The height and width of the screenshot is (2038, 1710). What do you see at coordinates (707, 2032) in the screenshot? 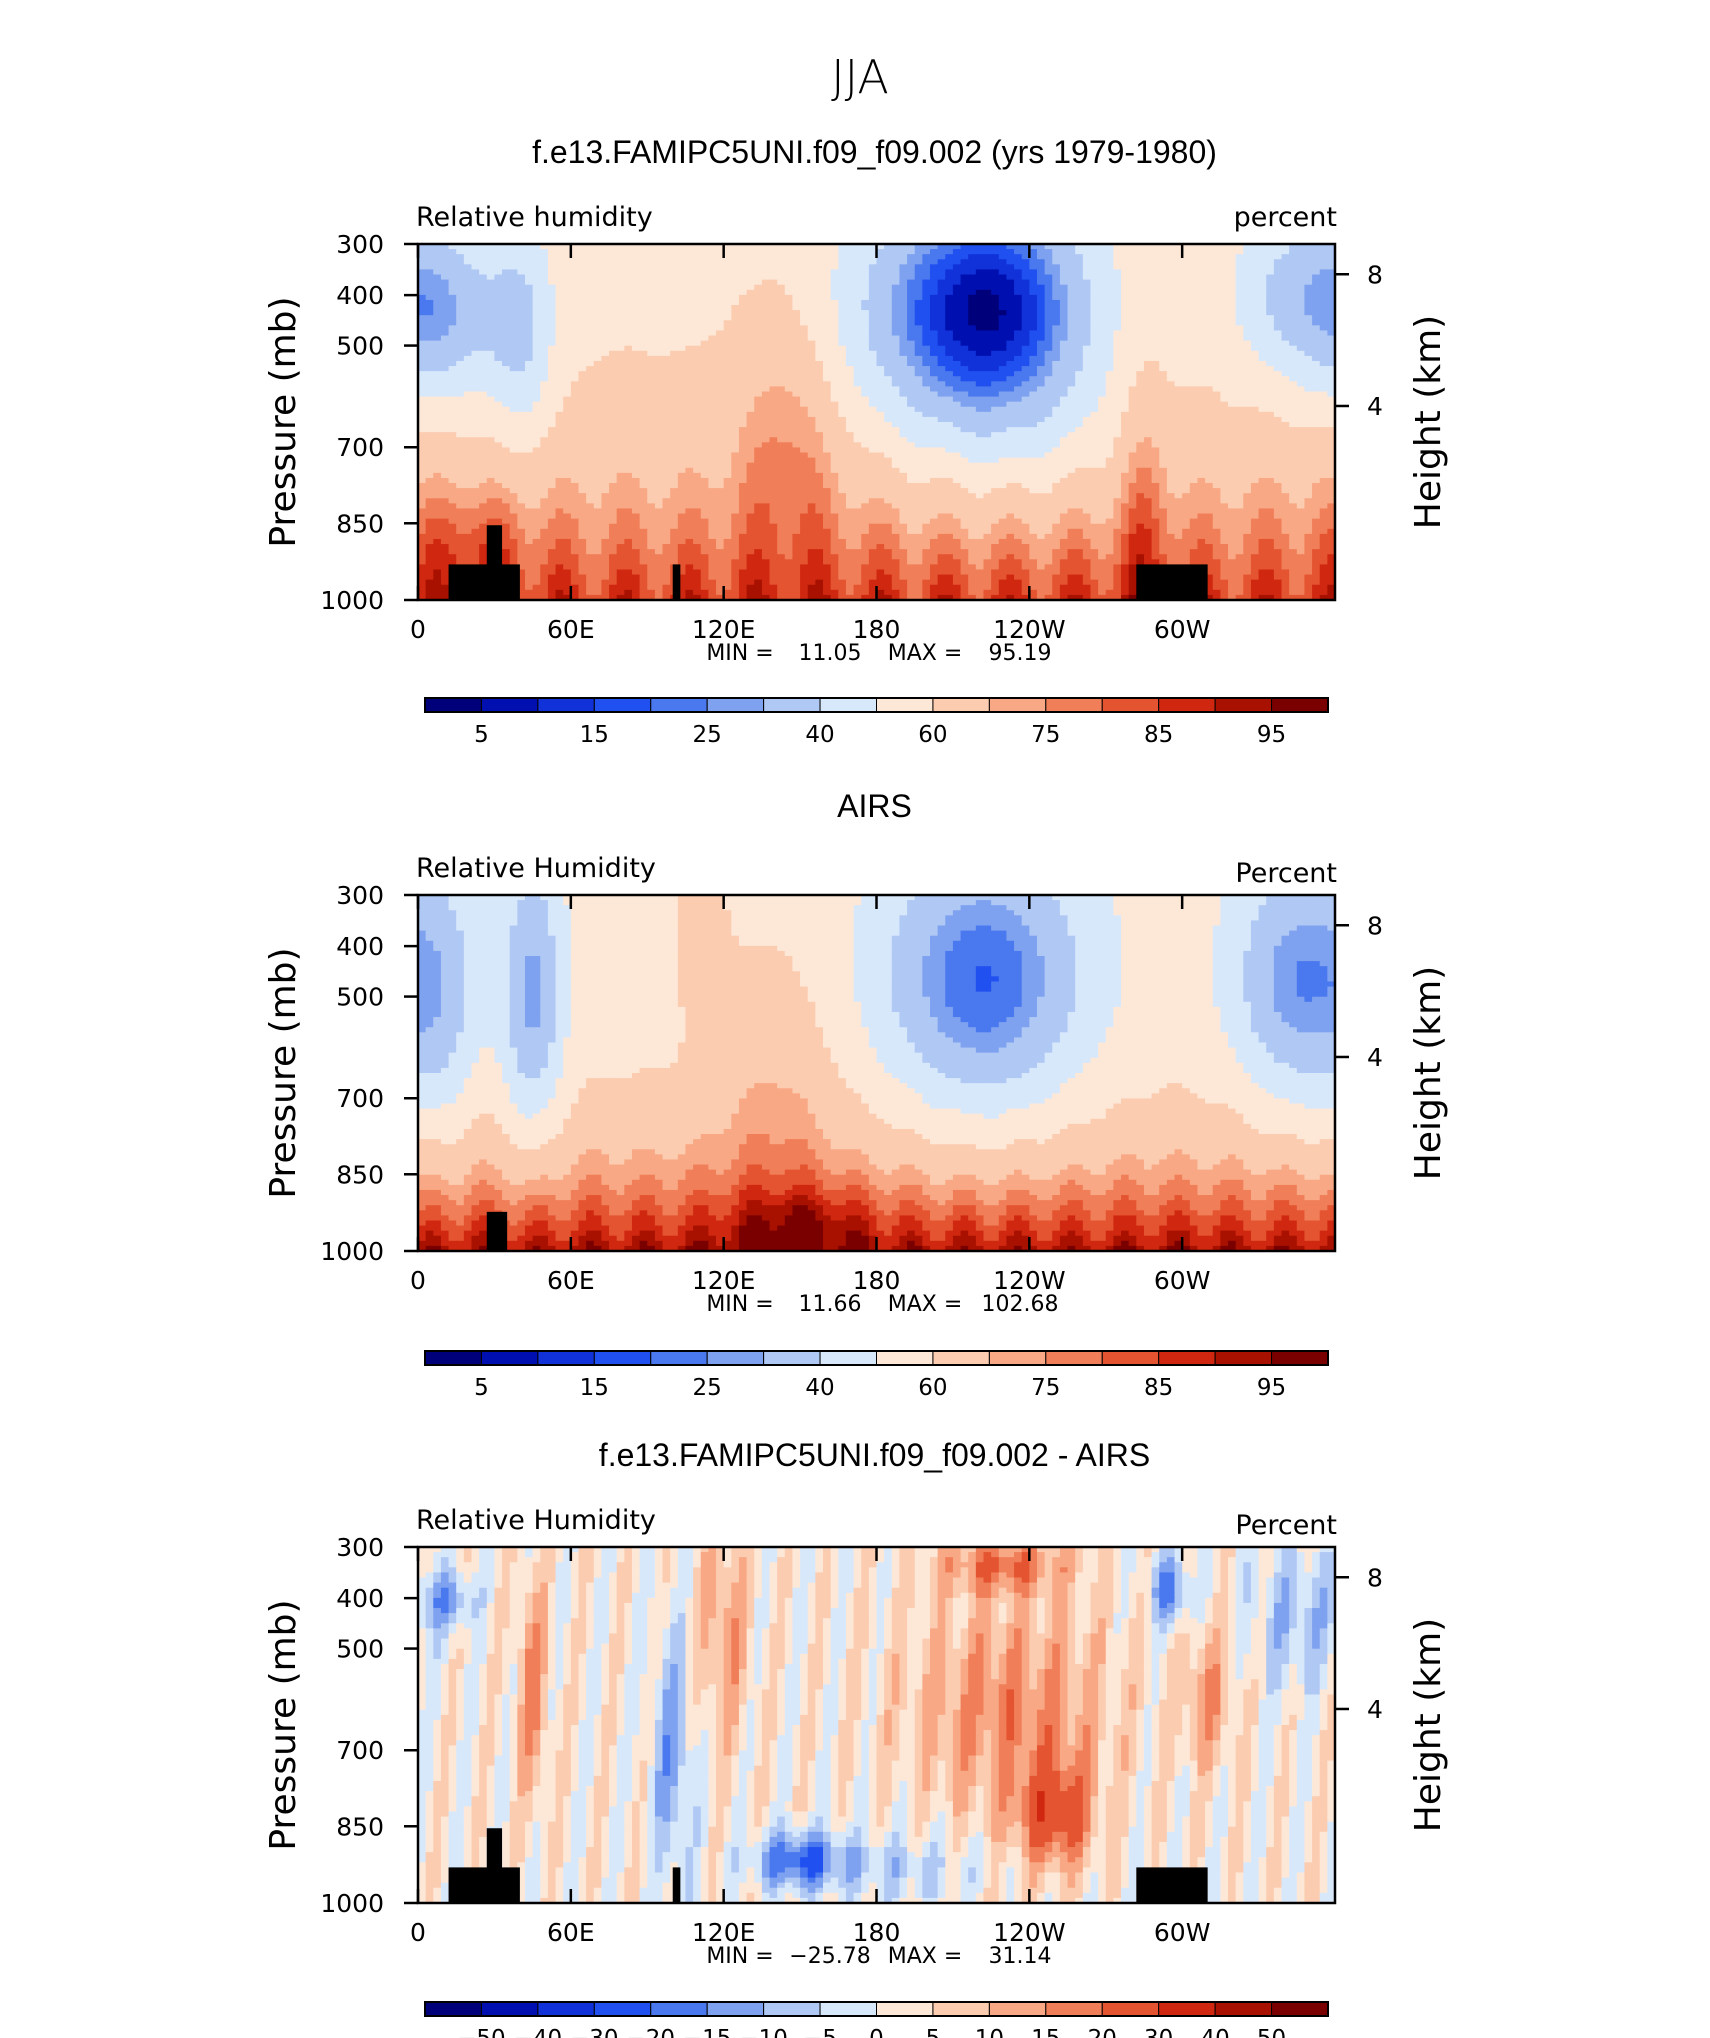
I see `colorbar-label: −15` at bounding box center [707, 2032].